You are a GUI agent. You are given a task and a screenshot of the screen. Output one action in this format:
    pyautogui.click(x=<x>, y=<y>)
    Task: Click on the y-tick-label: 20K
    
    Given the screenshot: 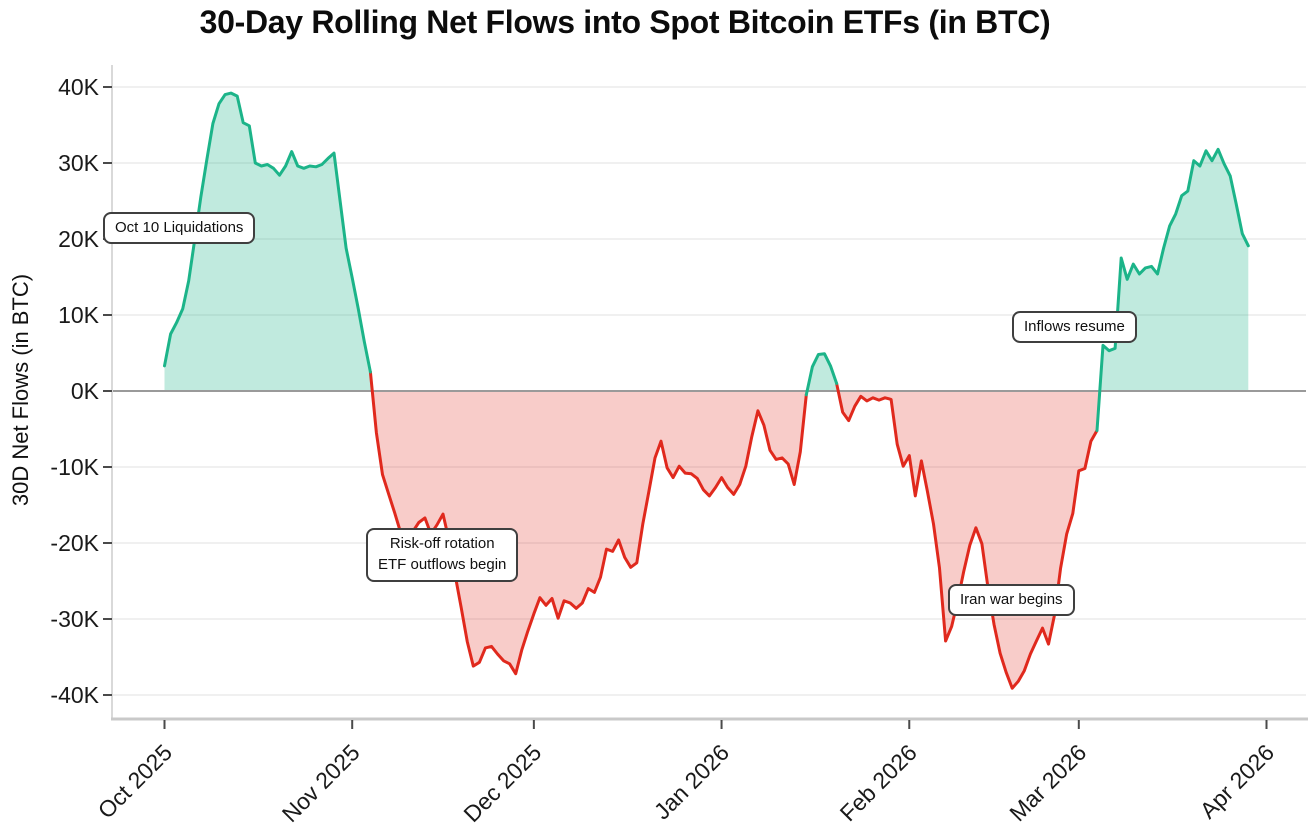 What is the action you would take?
    pyautogui.click(x=79, y=239)
    